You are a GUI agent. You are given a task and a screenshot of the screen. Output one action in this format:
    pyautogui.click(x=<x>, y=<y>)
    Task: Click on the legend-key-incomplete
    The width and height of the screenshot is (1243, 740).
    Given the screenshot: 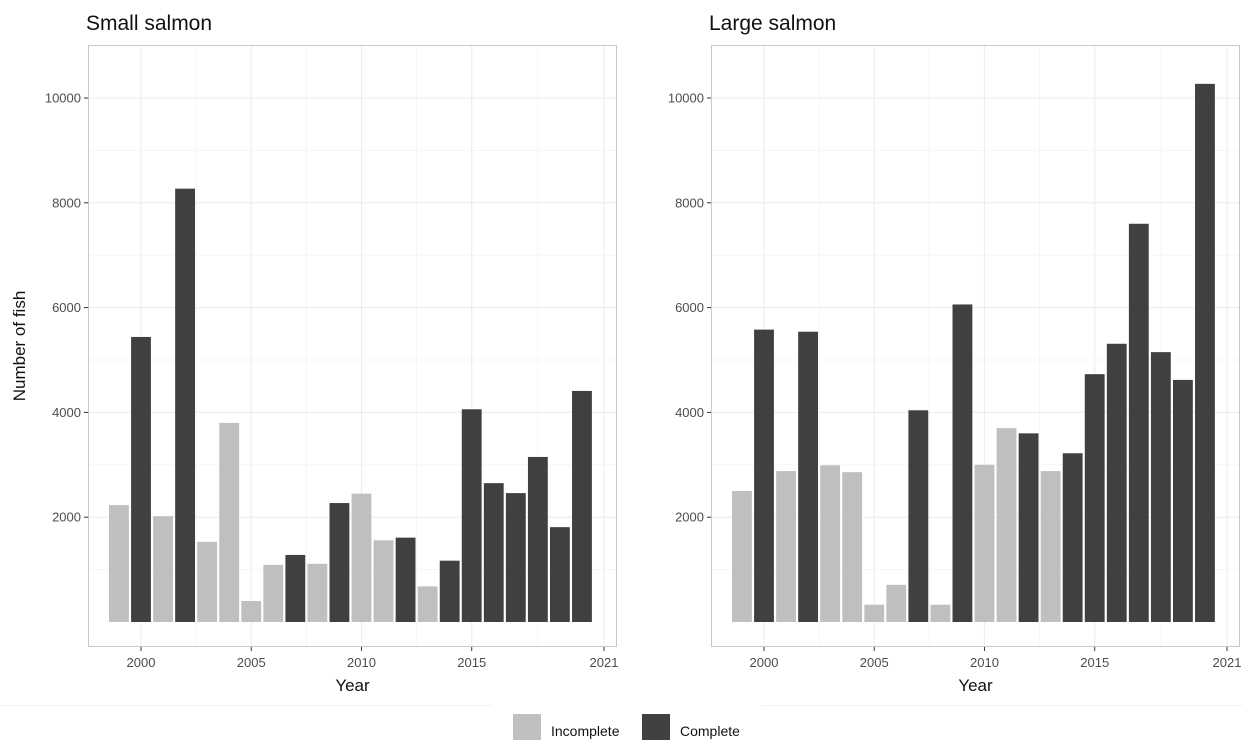 What is the action you would take?
    pyautogui.click(x=527, y=727)
    